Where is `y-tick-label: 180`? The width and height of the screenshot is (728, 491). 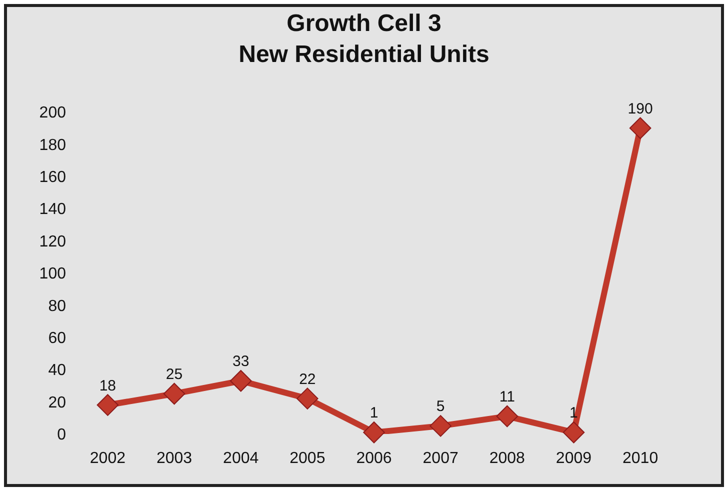
y-tick-label: 180 is located at coordinates (52, 145).